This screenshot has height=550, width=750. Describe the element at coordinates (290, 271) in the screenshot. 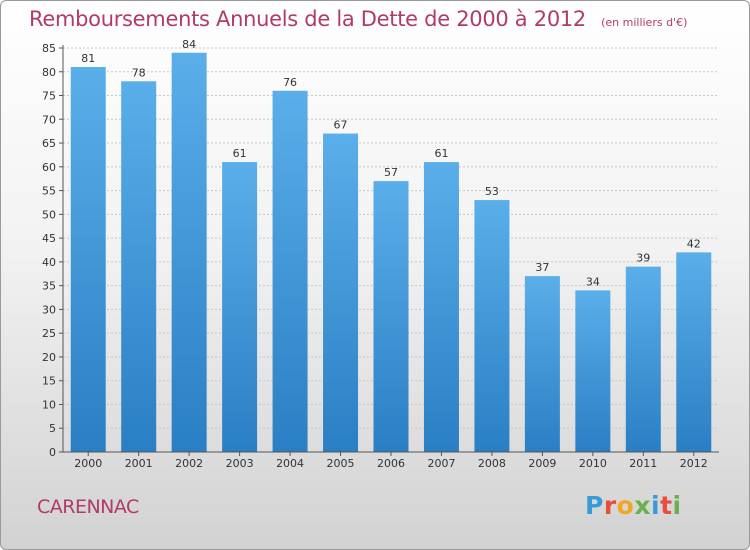

I see `bar-2004` at that location.